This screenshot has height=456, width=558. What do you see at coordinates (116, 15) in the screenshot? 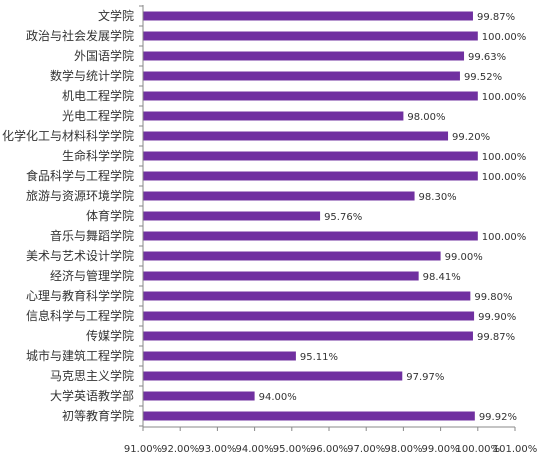
I see `category-label: 文学院` at bounding box center [116, 15].